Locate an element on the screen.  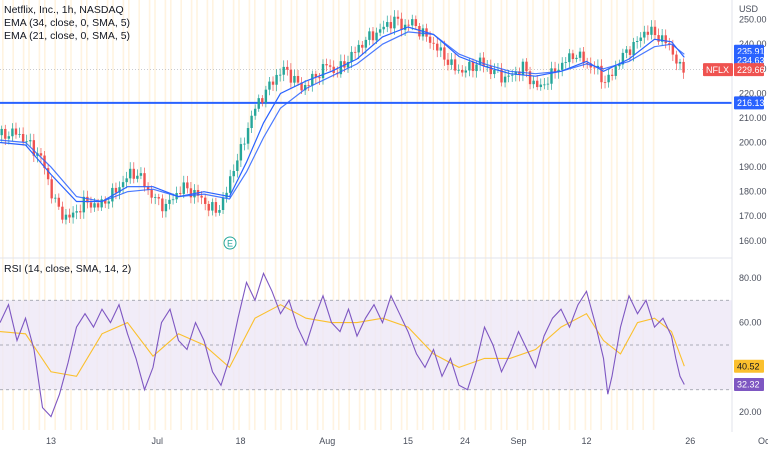
ema34-legend: EMA (34, close, 0, SMA, 5) is located at coordinates (67, 23).